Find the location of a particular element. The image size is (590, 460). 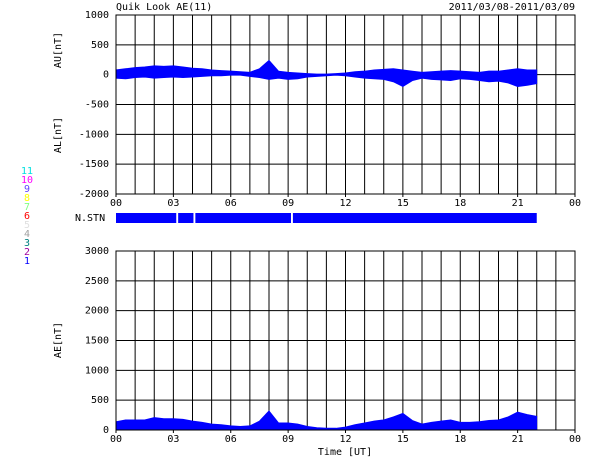

y-tick-label: 1500 is located at coordinates (97, 341).